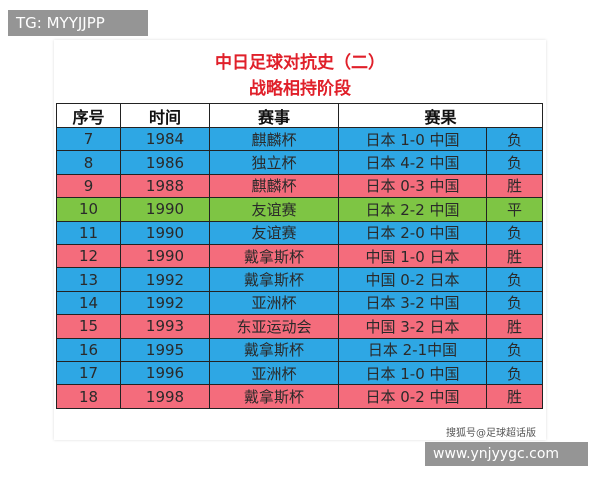 Image resolution: width=600 pixels, height=480 pixels. What do you see at coordinates (88, 162) in the screenshot?
I see `table-cell: 8` at bounding box center [88, 162].